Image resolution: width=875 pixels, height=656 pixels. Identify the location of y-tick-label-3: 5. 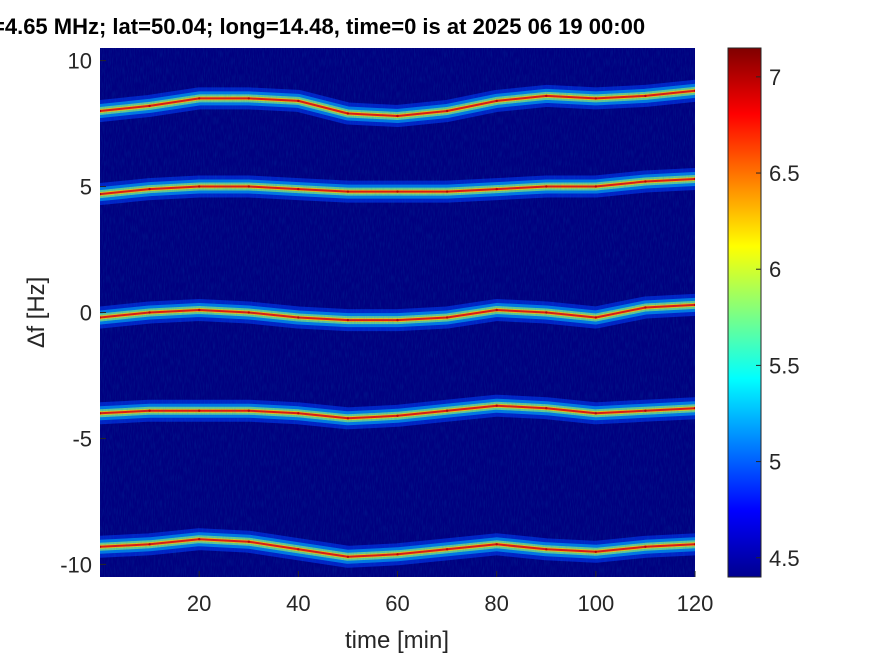
(86, 187).